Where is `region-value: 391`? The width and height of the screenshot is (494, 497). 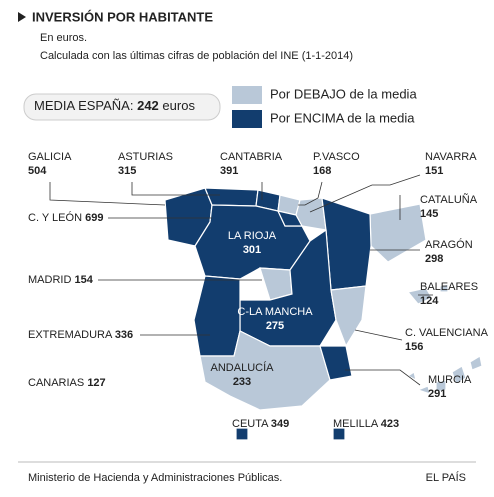 region-value: 391 is located at coordinates (229, 171).